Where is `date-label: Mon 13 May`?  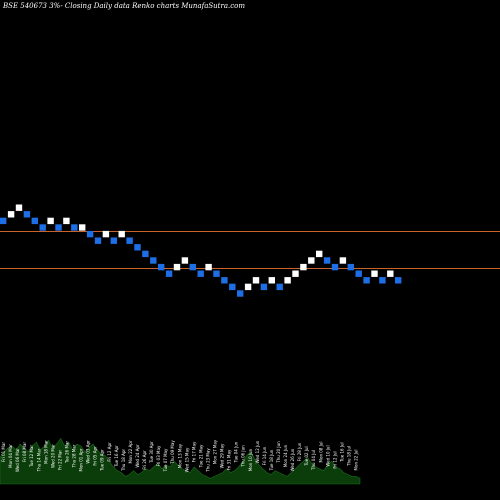 date-label: Mon 13 May is located at coordinates (179, 455).